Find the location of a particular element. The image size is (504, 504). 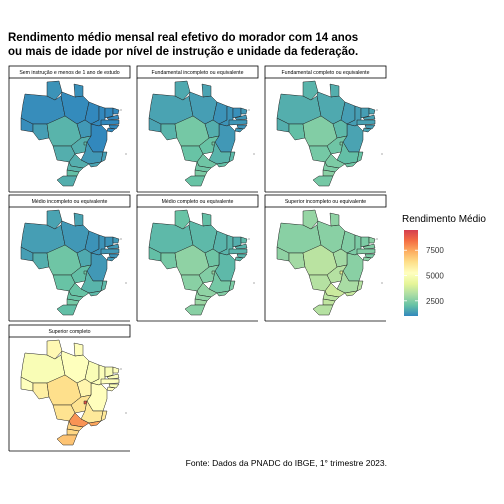

facet-label: Superior completo is located at coordinates (69, 332).